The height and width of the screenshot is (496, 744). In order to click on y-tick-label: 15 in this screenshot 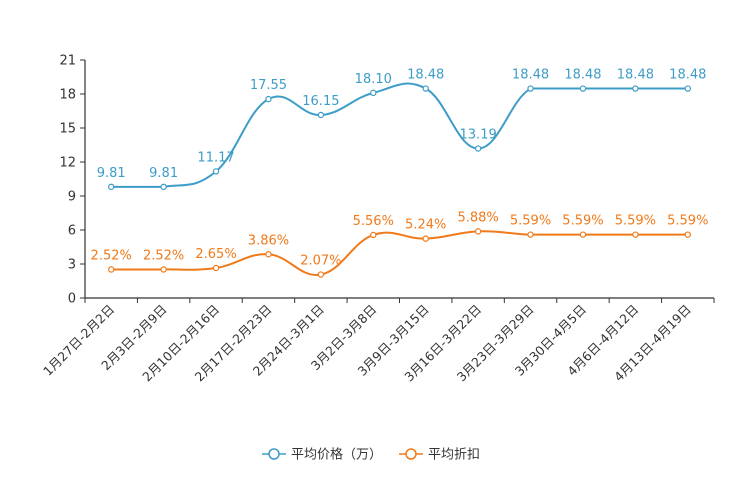, I will do `click(67, 129)`.